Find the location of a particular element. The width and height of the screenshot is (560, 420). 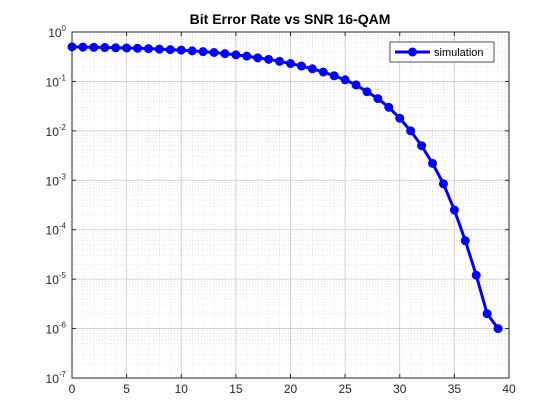

legend: simulation is located at coordinates (442, 52).